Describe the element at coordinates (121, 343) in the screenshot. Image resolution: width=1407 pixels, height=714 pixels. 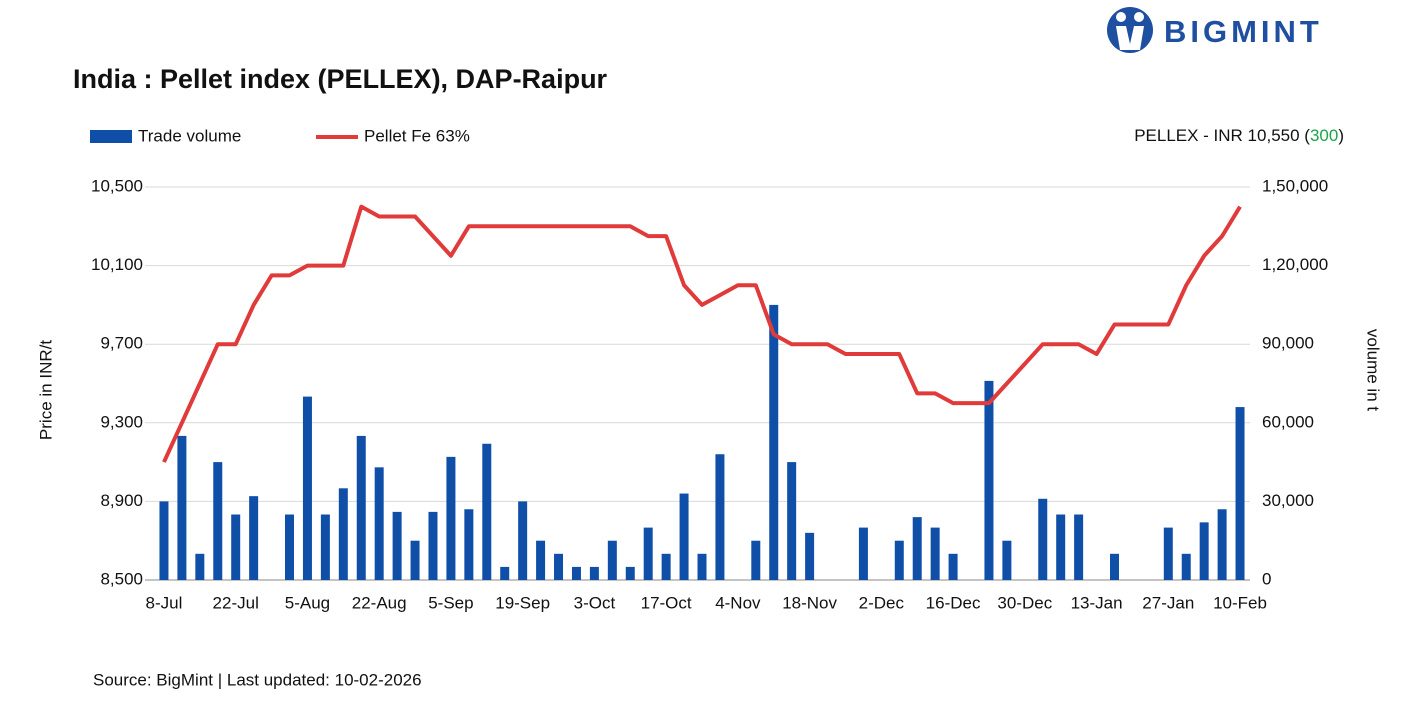
I see `y-tick-label: 9,700` at that location.